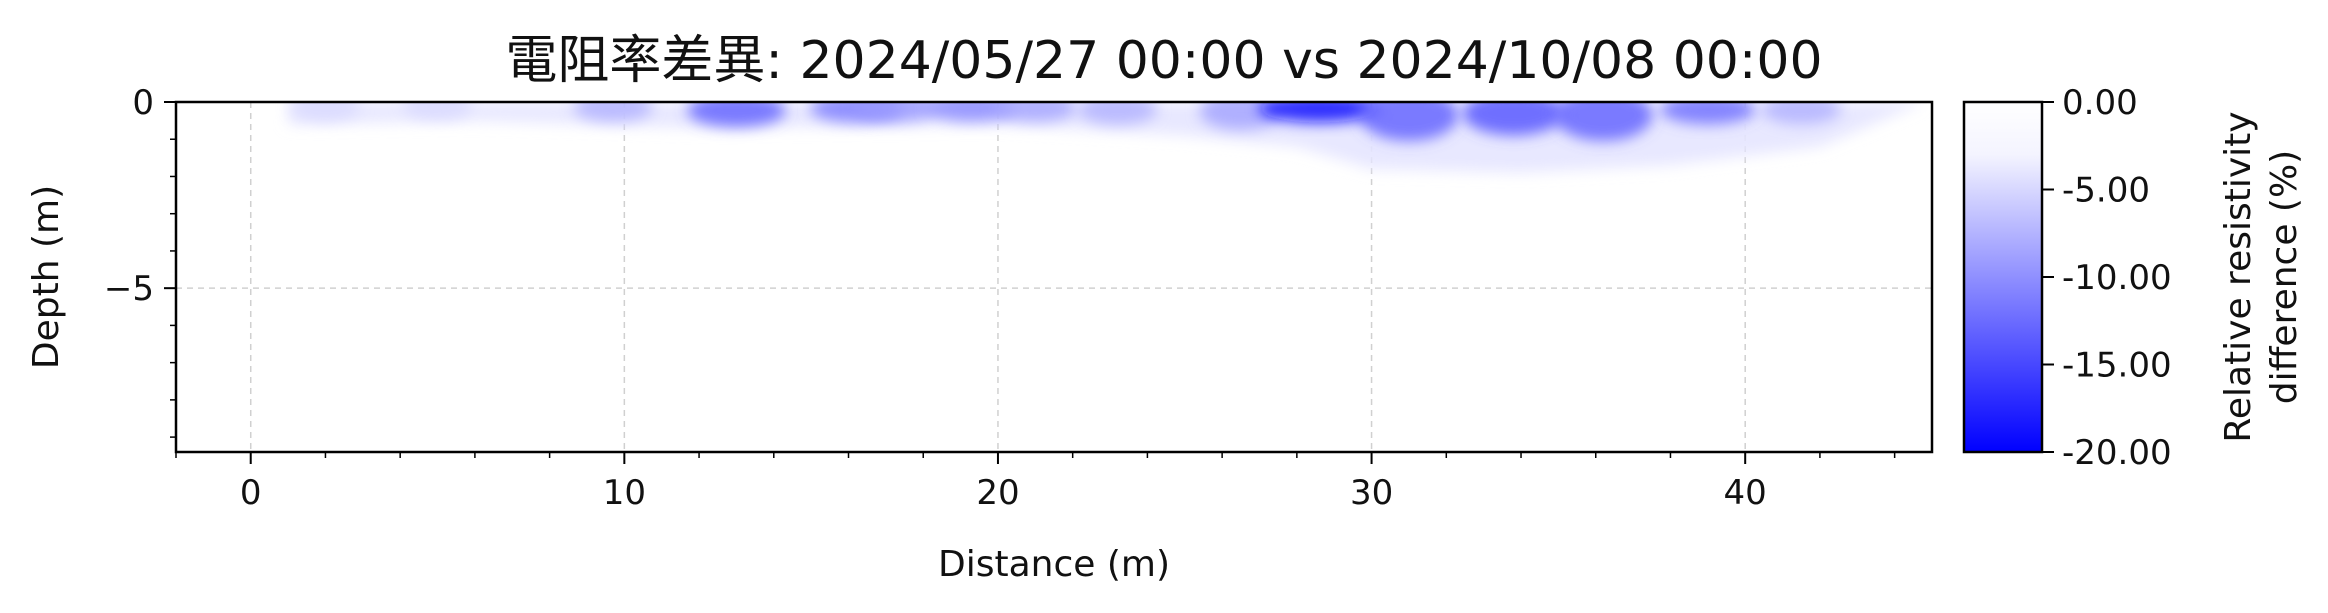 The width and height of the screenshot is (2328, 613). Describe the element at coordinates (2238, 276) in the screenshot. I see `colorbar-label-line-1: Relative resistivity` at that location.